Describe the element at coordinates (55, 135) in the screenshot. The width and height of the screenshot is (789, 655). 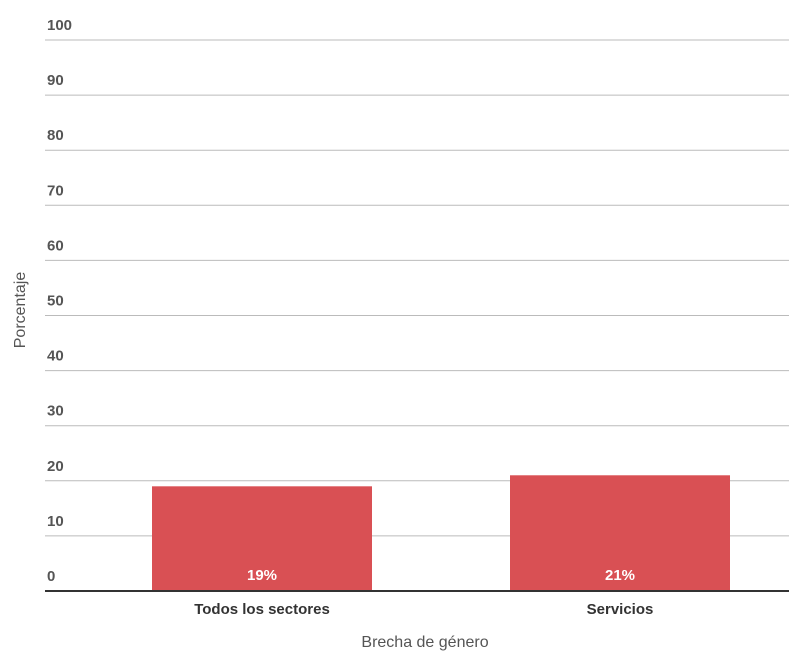
I see `y-tick-label: 80` at that location.